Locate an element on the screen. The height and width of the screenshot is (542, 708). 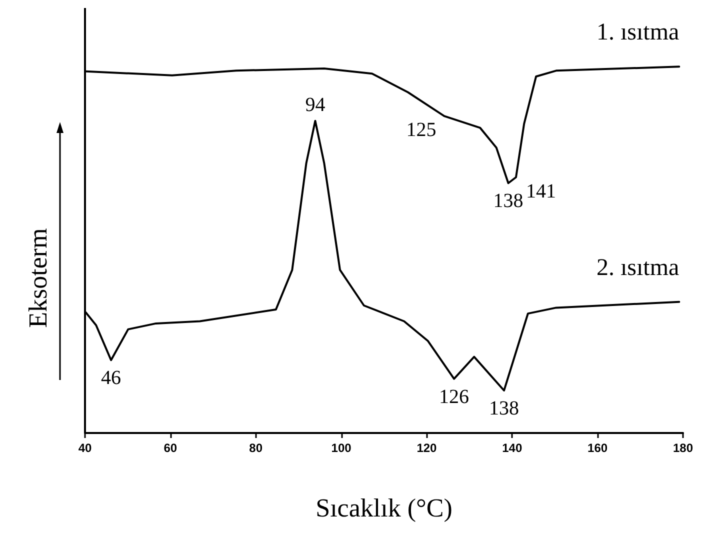
x-tick-label: 180 is located at coordinates (683, 448).